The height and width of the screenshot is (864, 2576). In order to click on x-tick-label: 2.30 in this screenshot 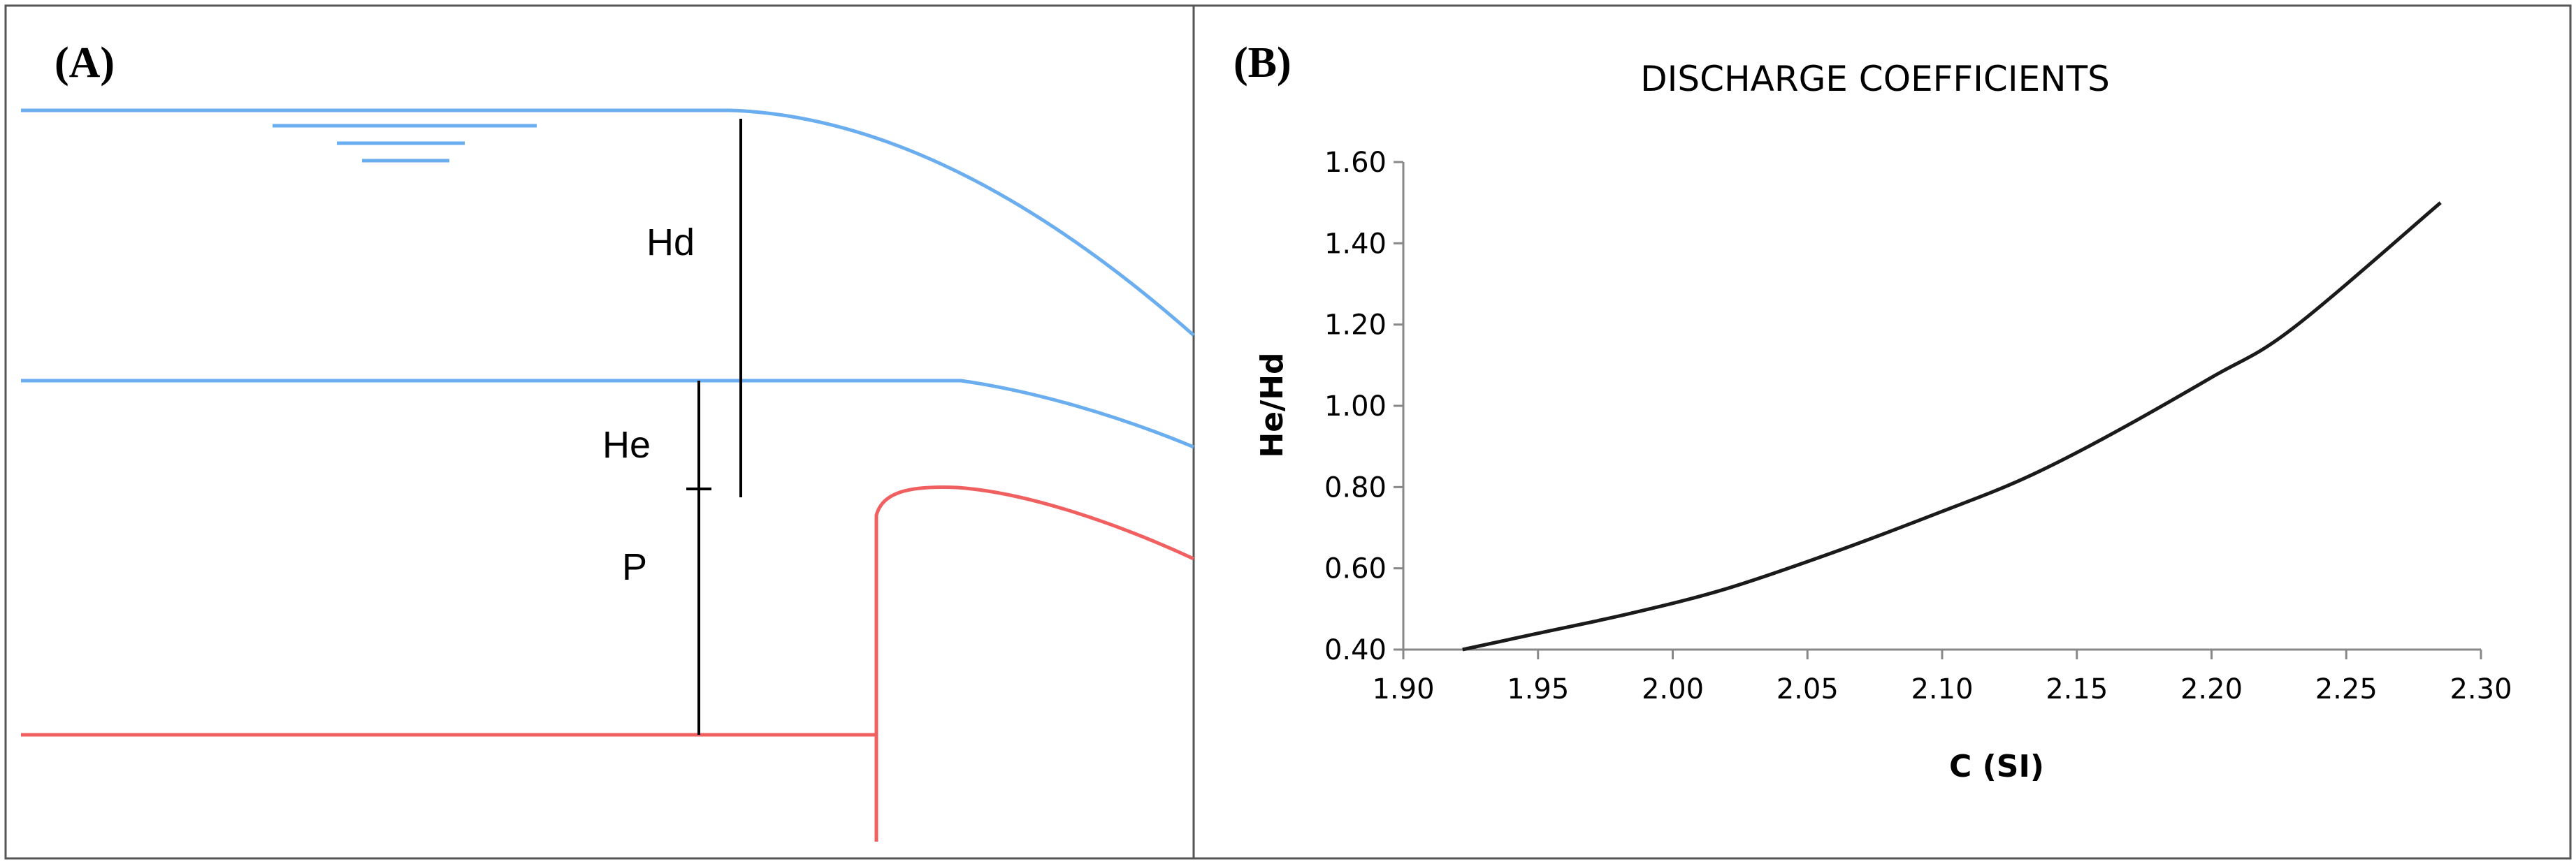, I will do `click(2481, 689)`.